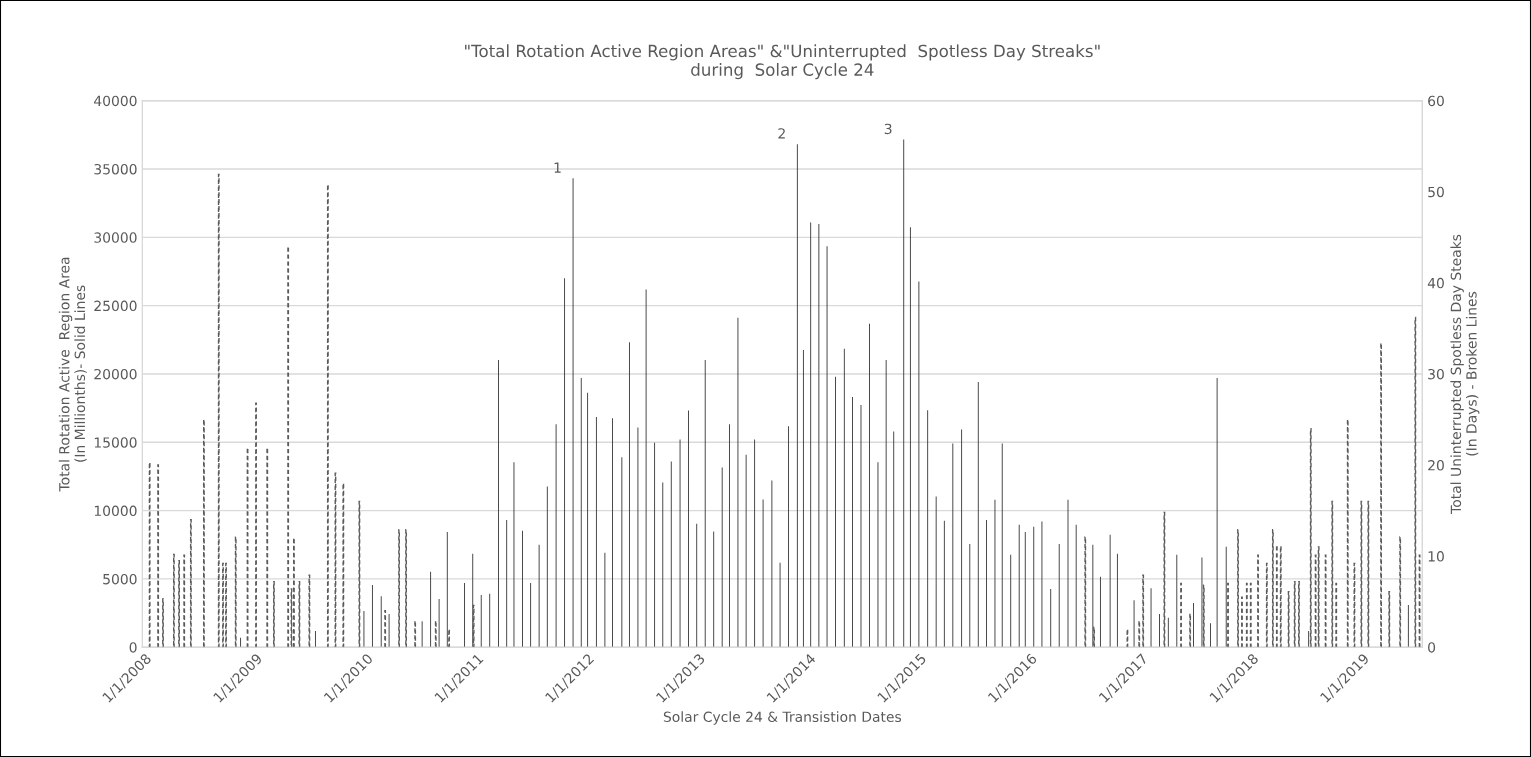 This screenshot has width=1531, height=757. I want to click on annotation: 3, so click(888, 129).